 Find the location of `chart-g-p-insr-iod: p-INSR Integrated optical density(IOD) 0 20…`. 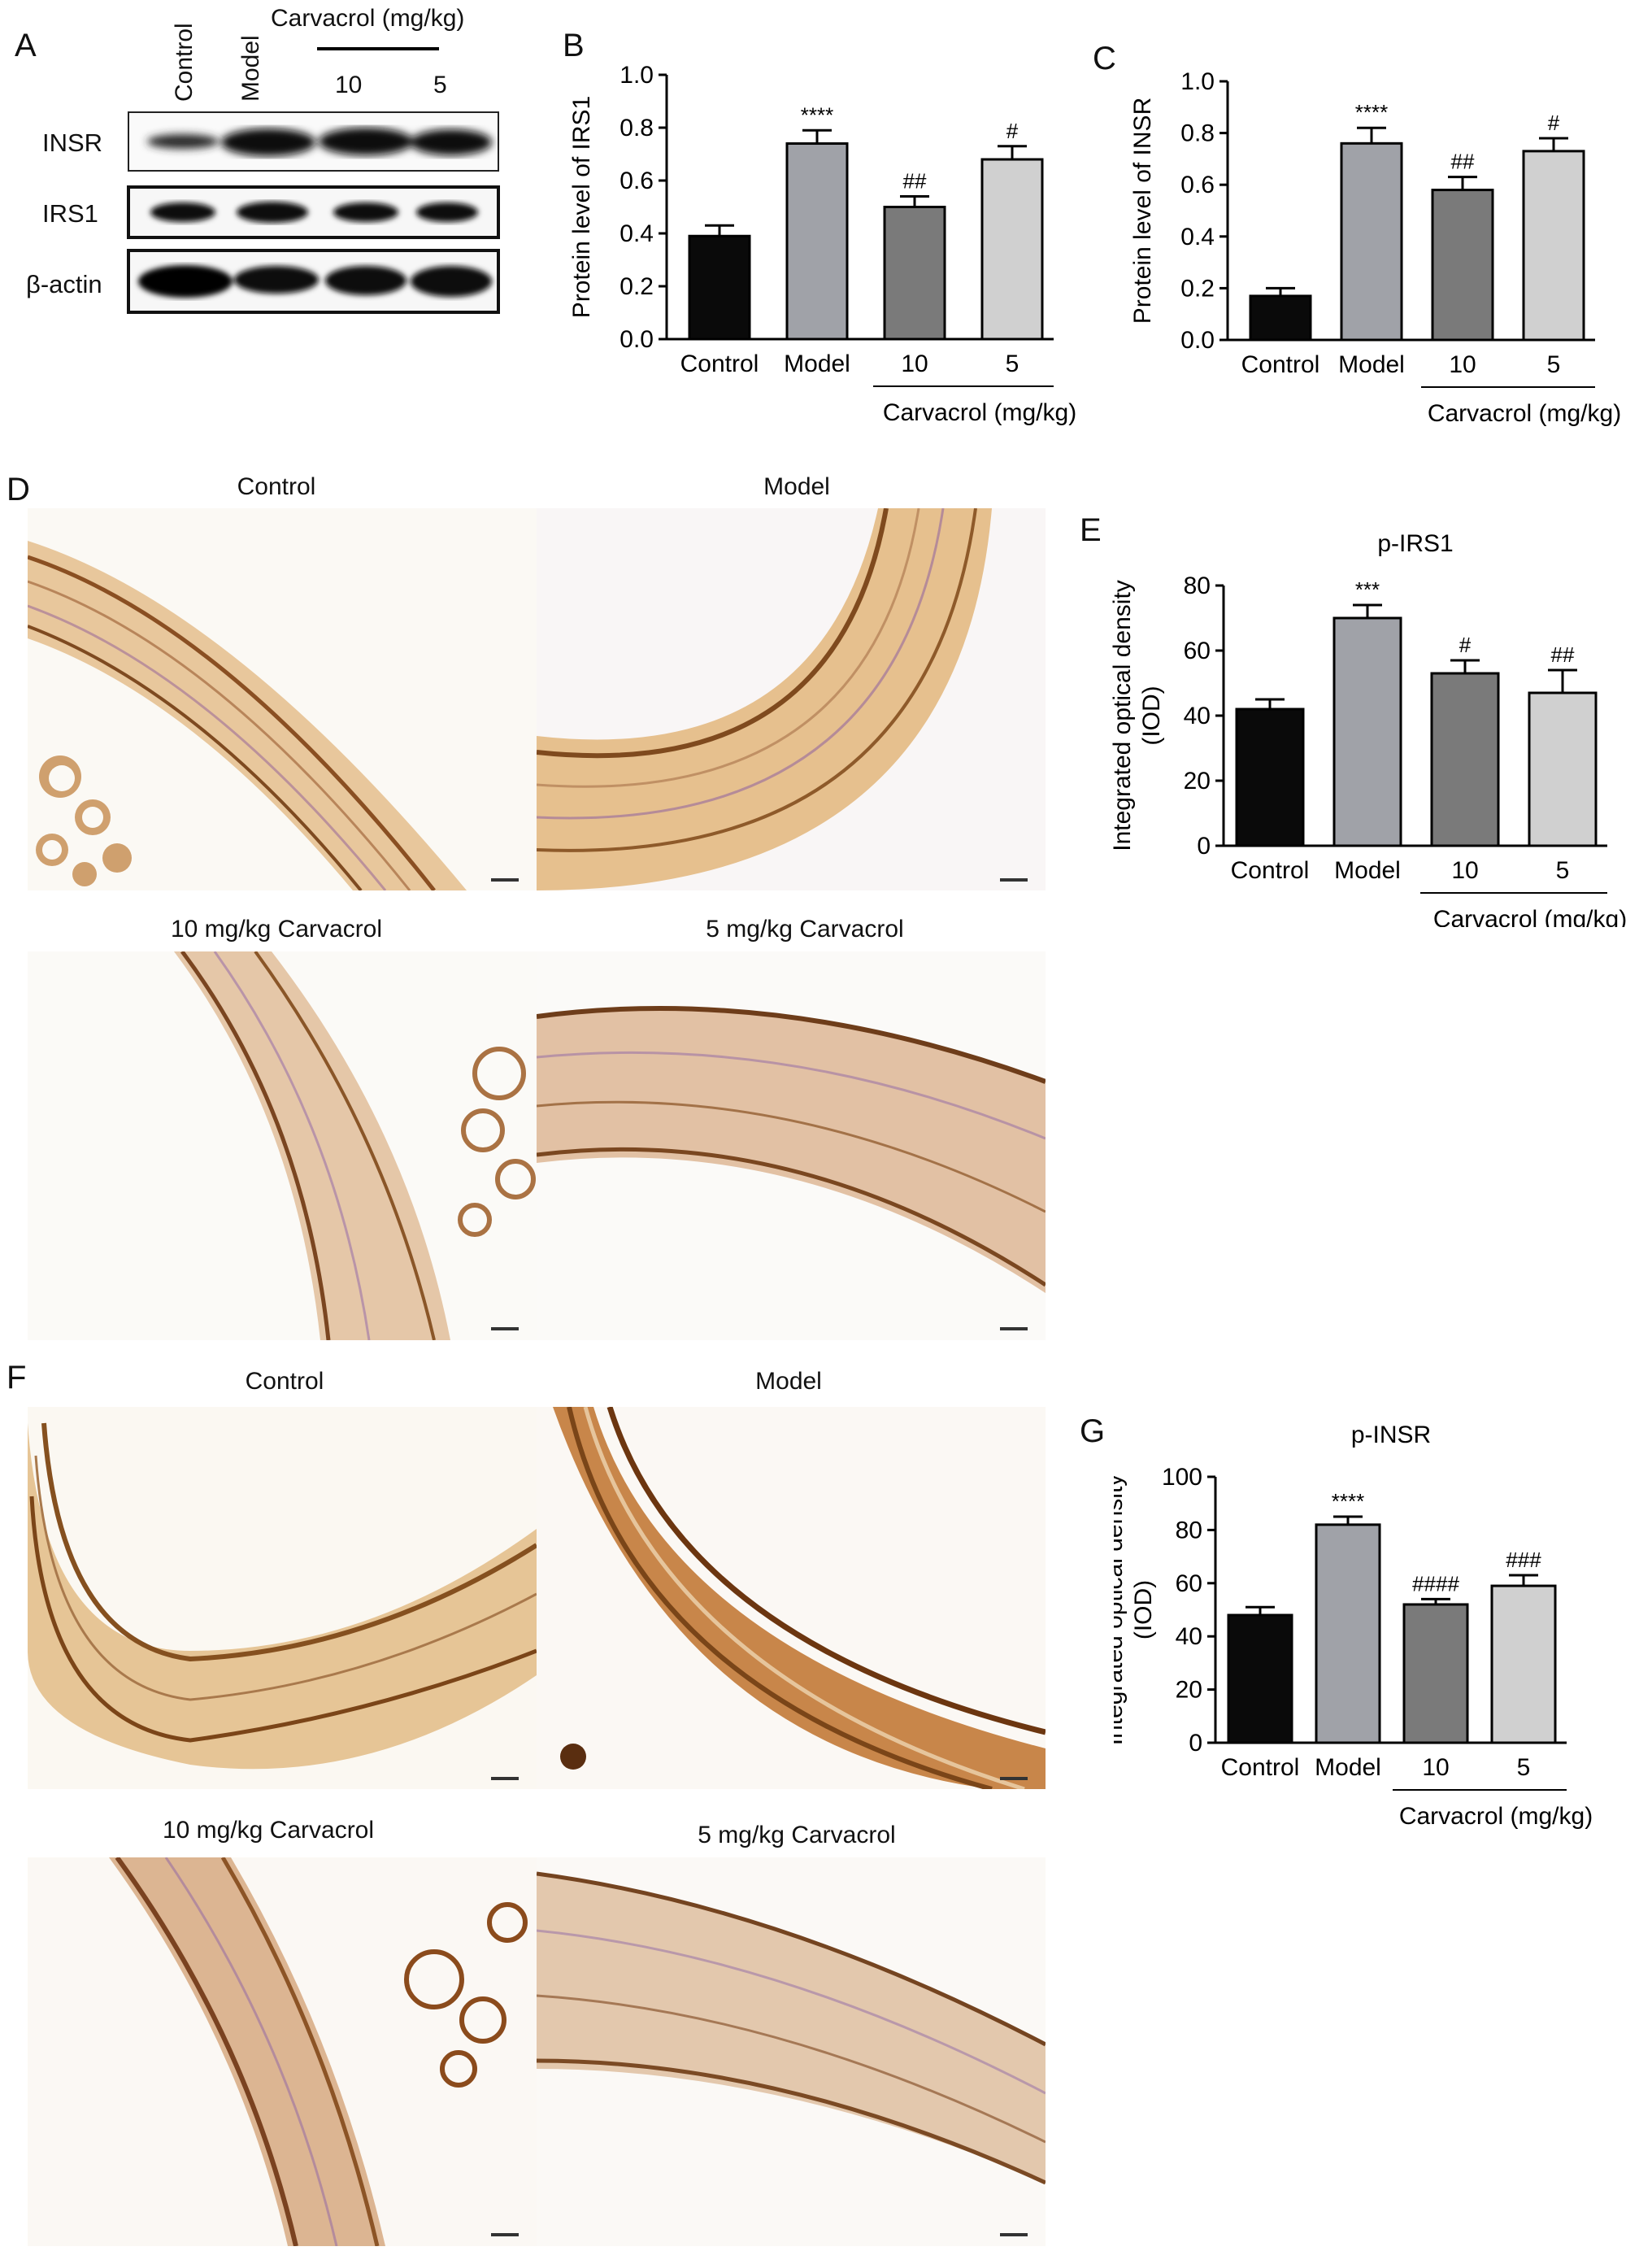

chart-g-p-insr-iod: p-INSR Integrated optical density(IOD) 0 20… is located at coordinates (1353, 1626).